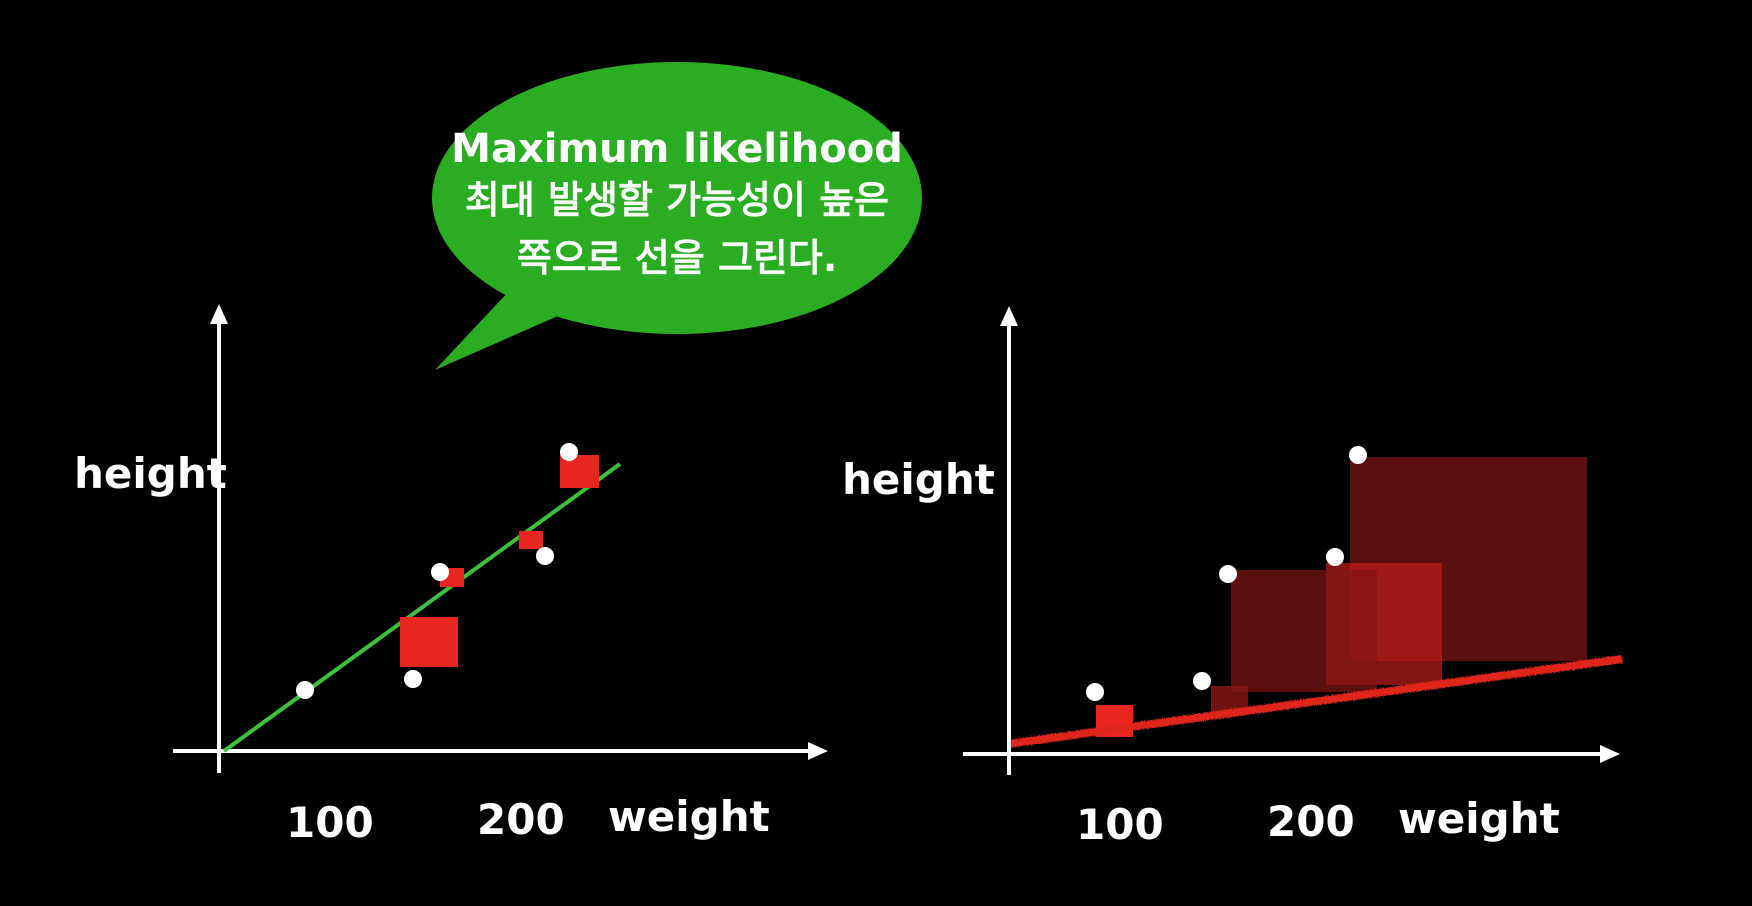 This screenshot has height=906, width=1752. What do you see at coordinates (219, 314) in the screenshot?
I see `left-y-axis-arrow` at bounding box center [219, 314].